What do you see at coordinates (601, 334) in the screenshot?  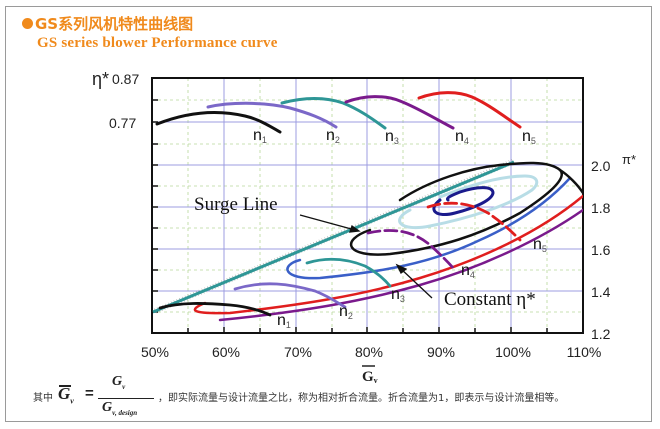 I see `svg-text: 1.2` at bounding box center [601, 334].